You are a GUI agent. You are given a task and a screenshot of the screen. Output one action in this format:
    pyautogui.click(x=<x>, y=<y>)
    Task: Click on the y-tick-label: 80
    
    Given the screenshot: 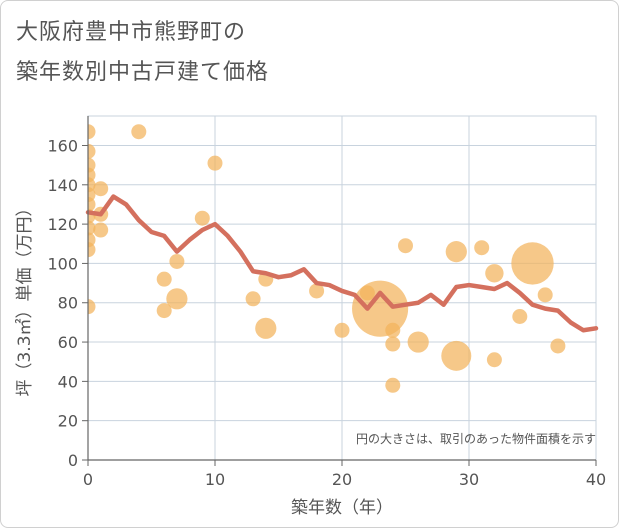 What is the action you would take?
    pyautogui.click(x=68, y=303)
    